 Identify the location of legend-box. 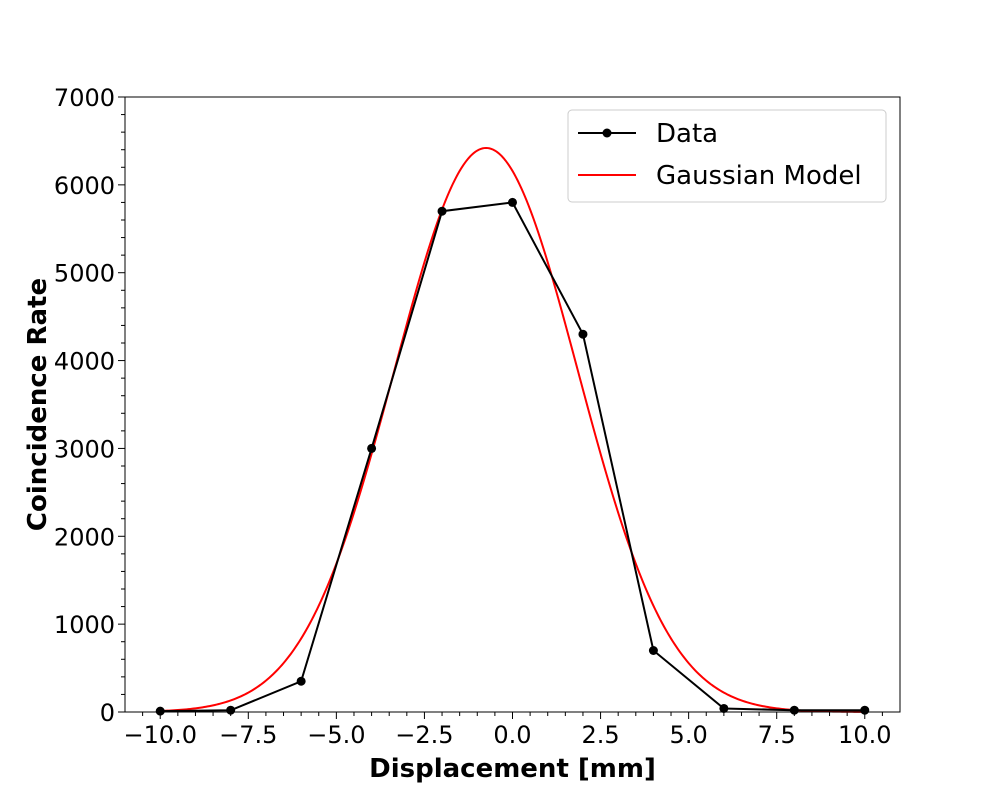
(727, 156).